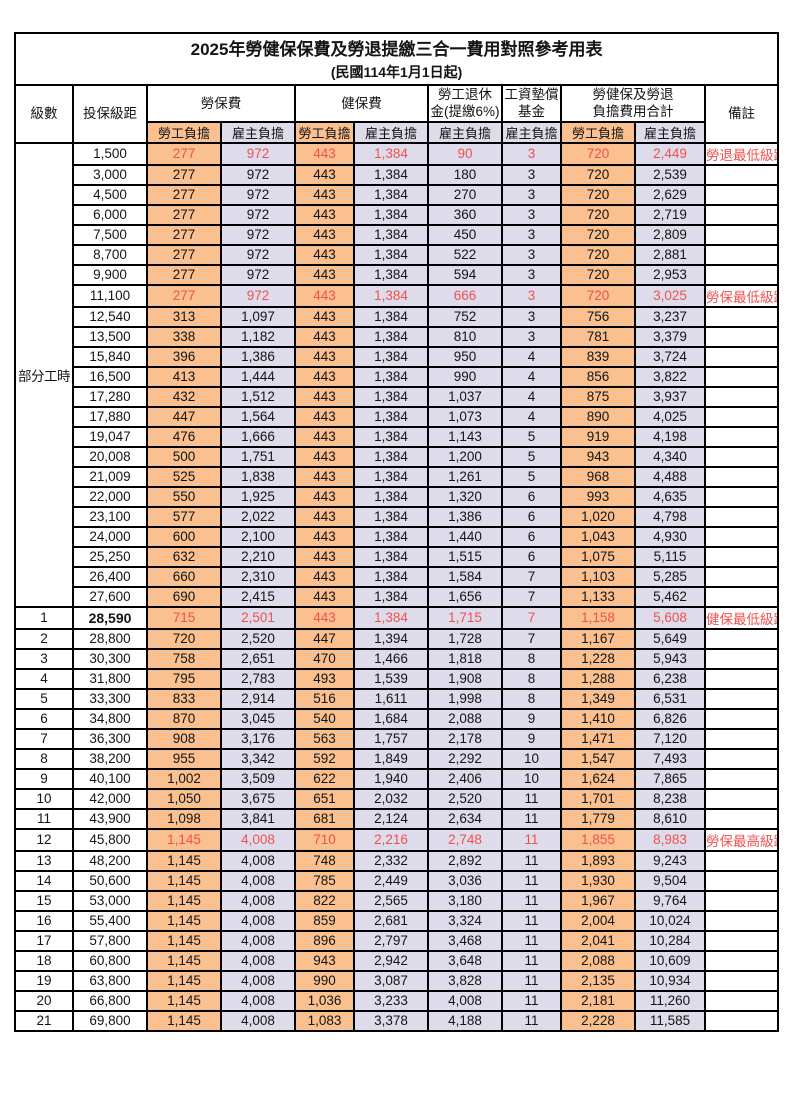 This screenshot has height=1120, width=791. What do you see at coordinates (670, 638) in the screenshot?
I see `cell-total-employer: 5,649` at bounding box center [670, 638].